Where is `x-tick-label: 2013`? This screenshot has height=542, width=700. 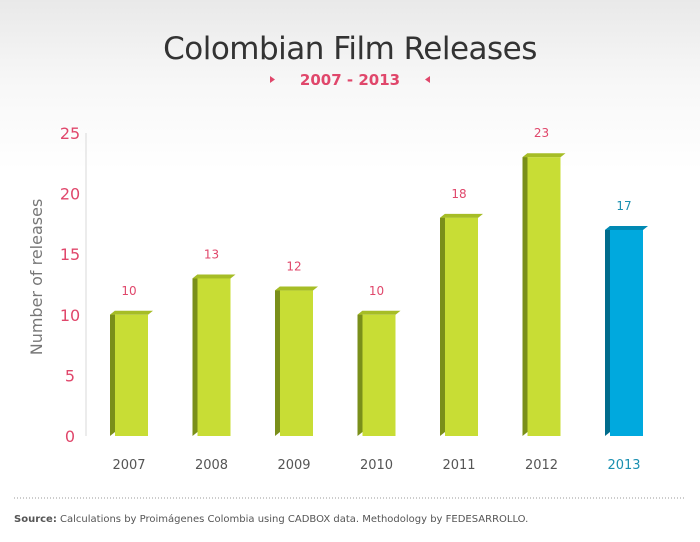 x-tick-label: 2013 is located at coordinates (623, 465).